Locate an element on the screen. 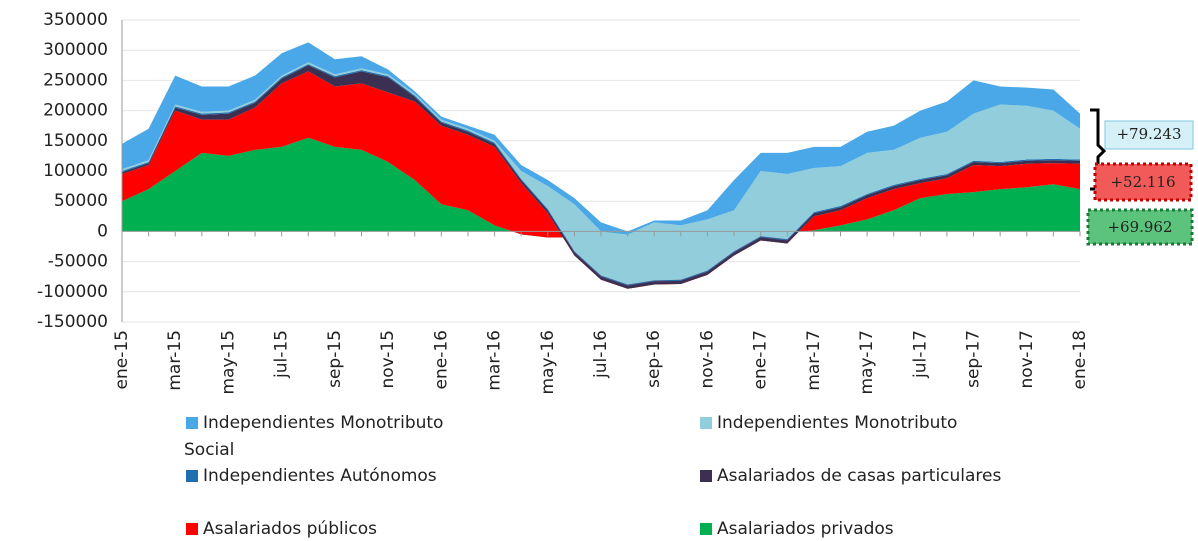  y-tick-label: 100000 is located at coordinates (75, 171).